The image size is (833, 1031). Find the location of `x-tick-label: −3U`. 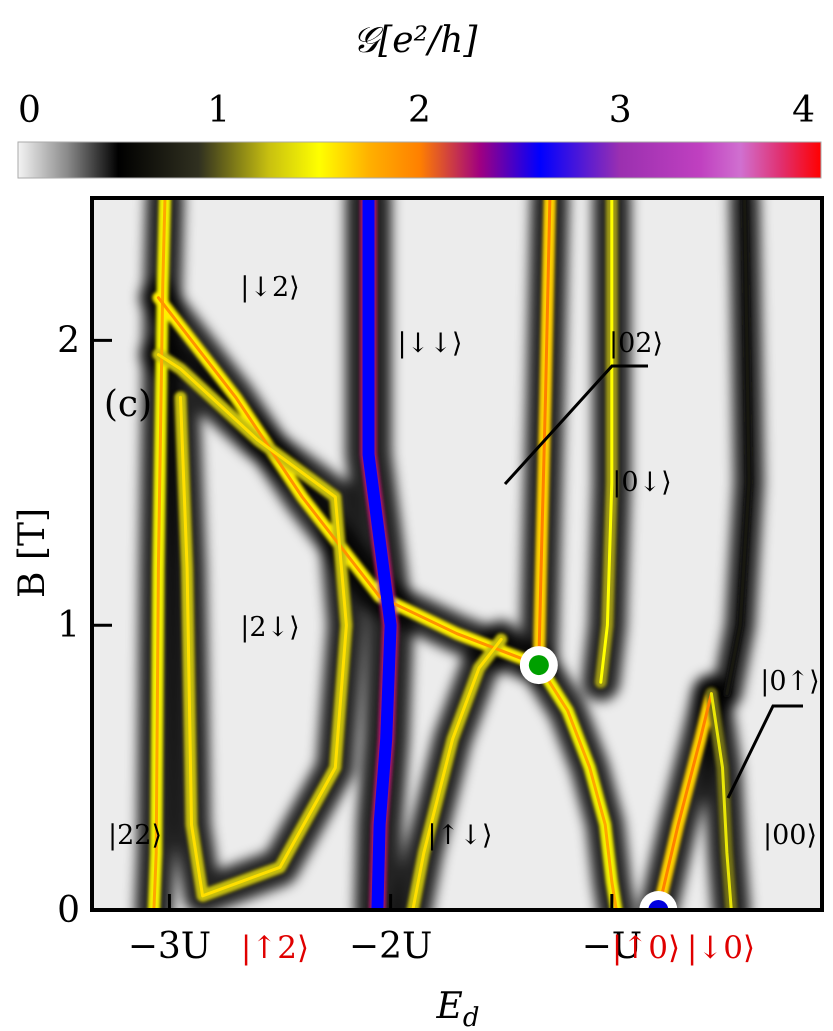

x-tick-label: −3U is located at coordinates (169, 946).